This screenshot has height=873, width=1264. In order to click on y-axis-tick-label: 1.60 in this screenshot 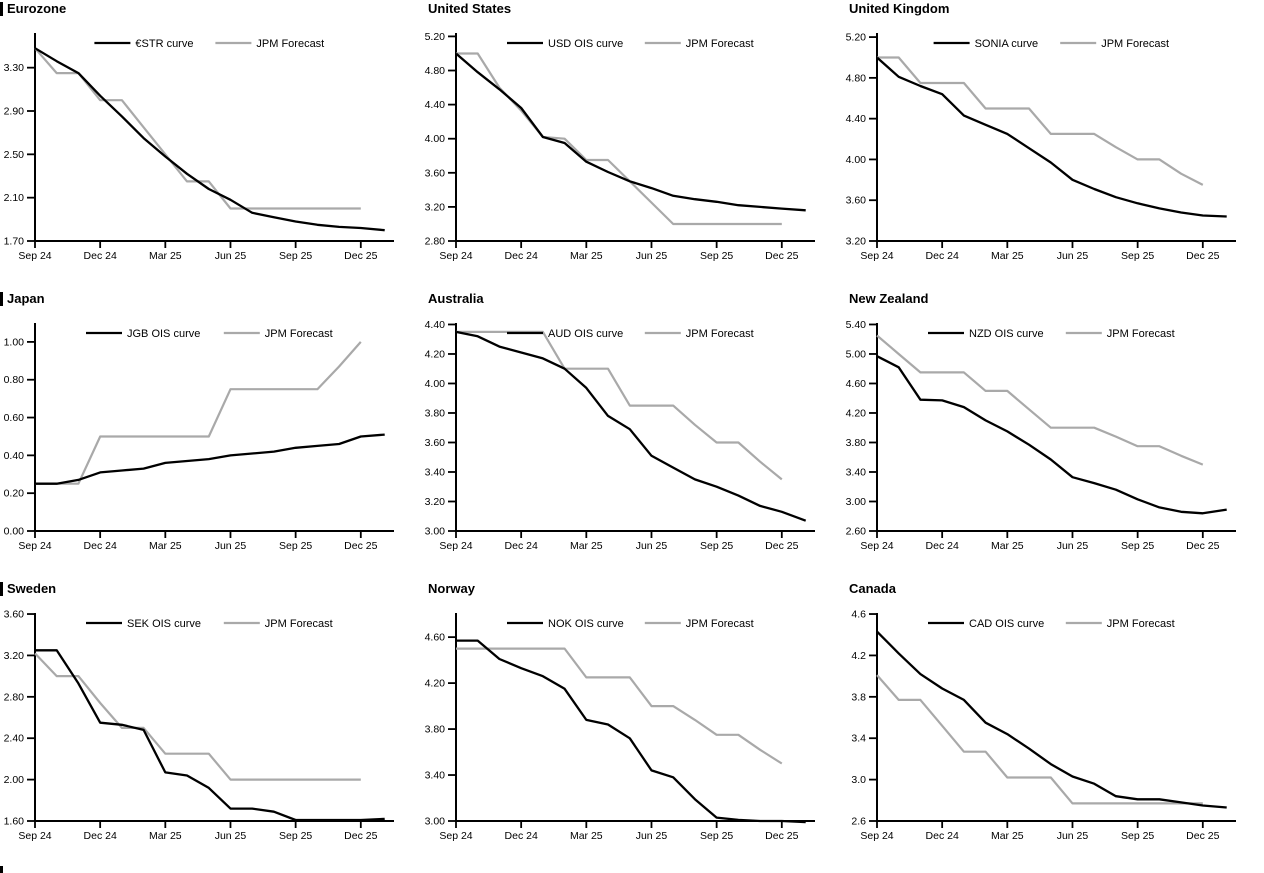, I will do `click(14, 822)`.